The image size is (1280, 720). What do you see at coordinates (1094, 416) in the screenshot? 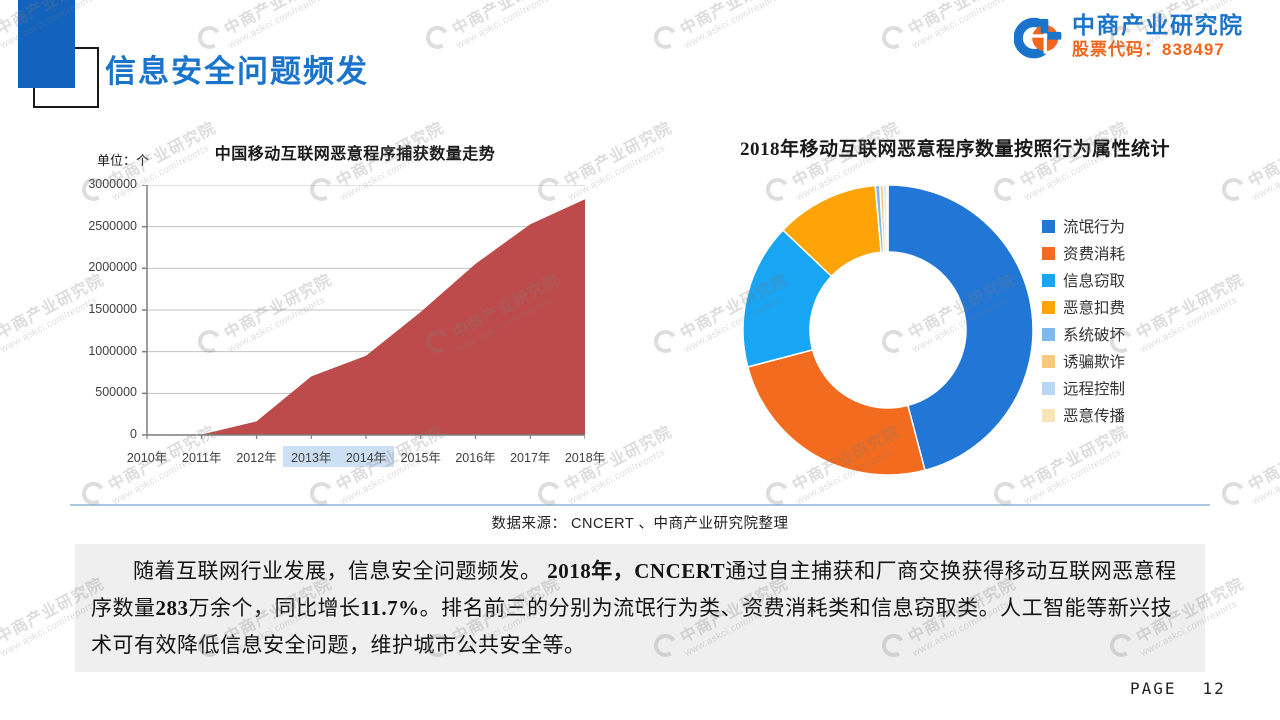
I see `legend-label: 恶意传播` at bounding box center [1094, 416].